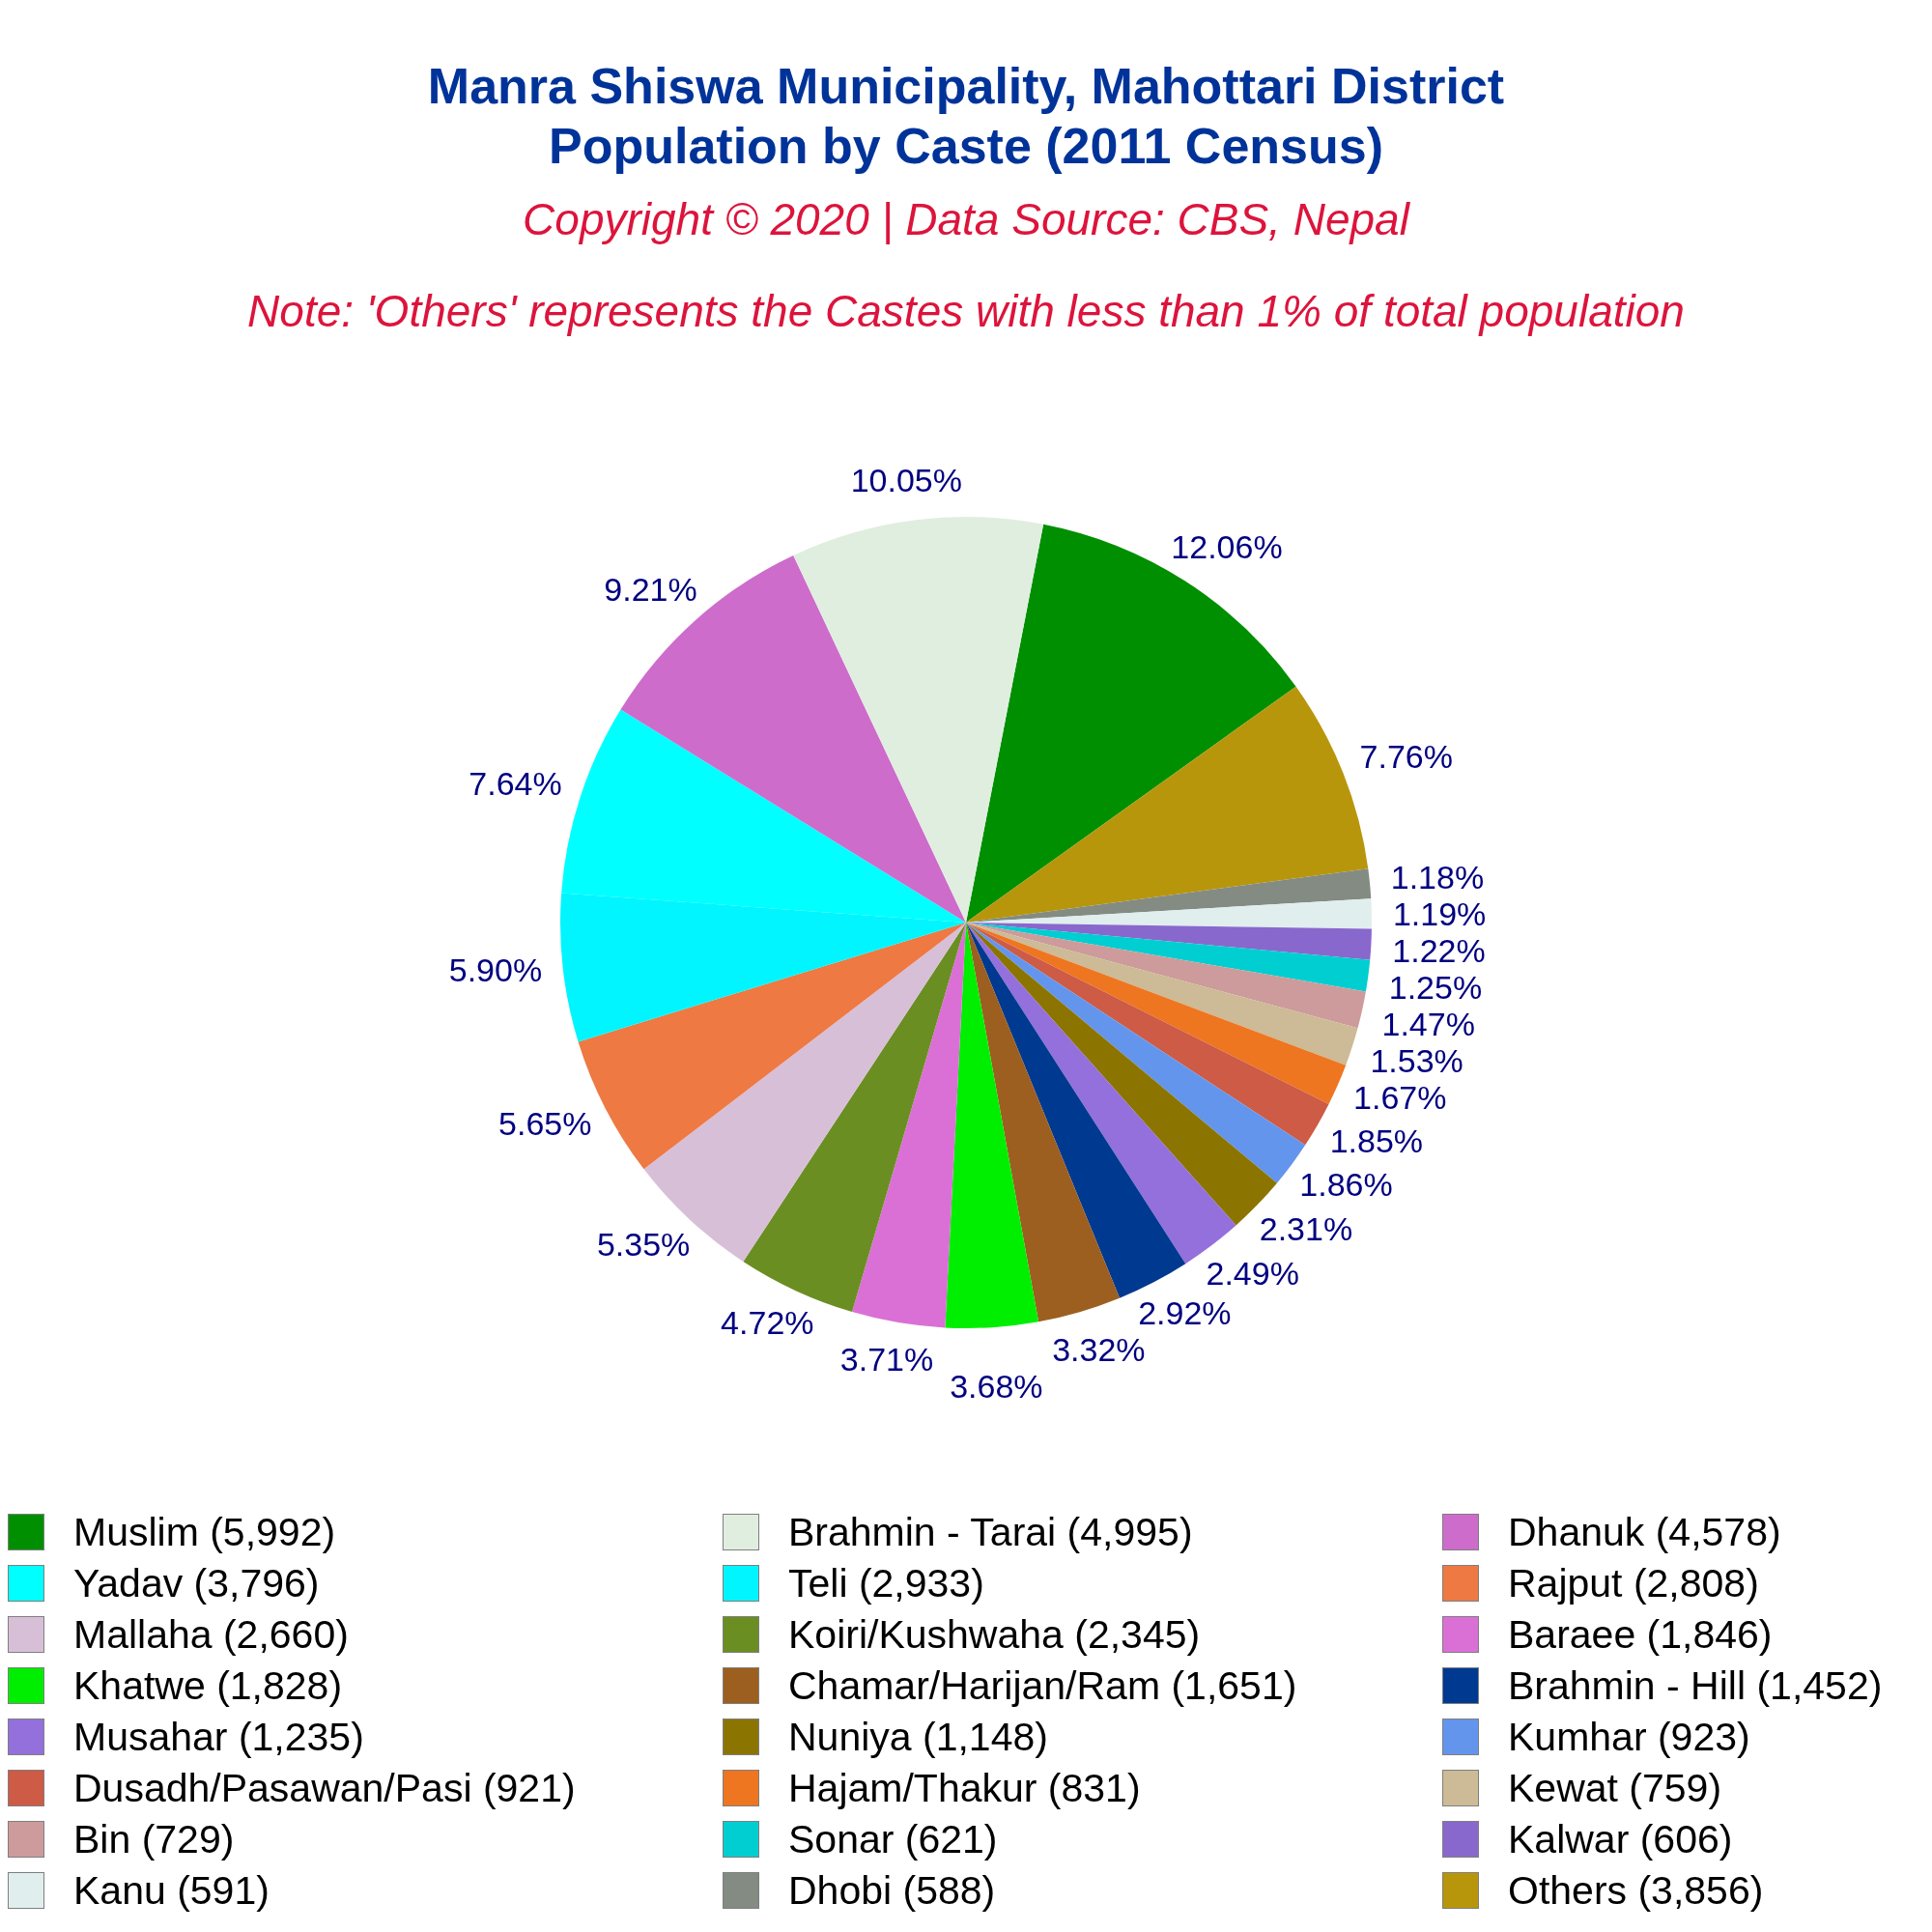 Image resolution: width=1932 pixels, height=1932 pixels. I want to click on data-label: 7.64%, so click(515, 784).